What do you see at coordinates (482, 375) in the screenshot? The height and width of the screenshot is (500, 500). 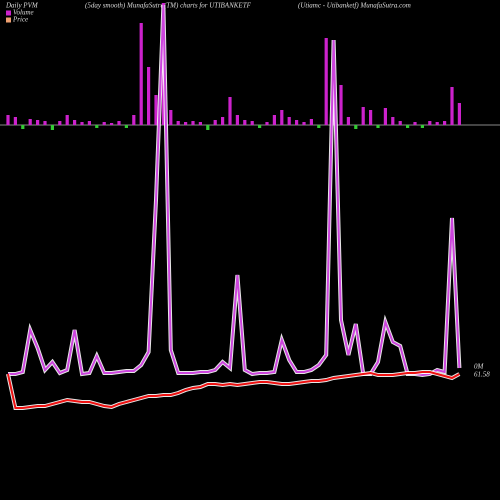 I see `annotation: 61.58` at bounding box center [482, 375].